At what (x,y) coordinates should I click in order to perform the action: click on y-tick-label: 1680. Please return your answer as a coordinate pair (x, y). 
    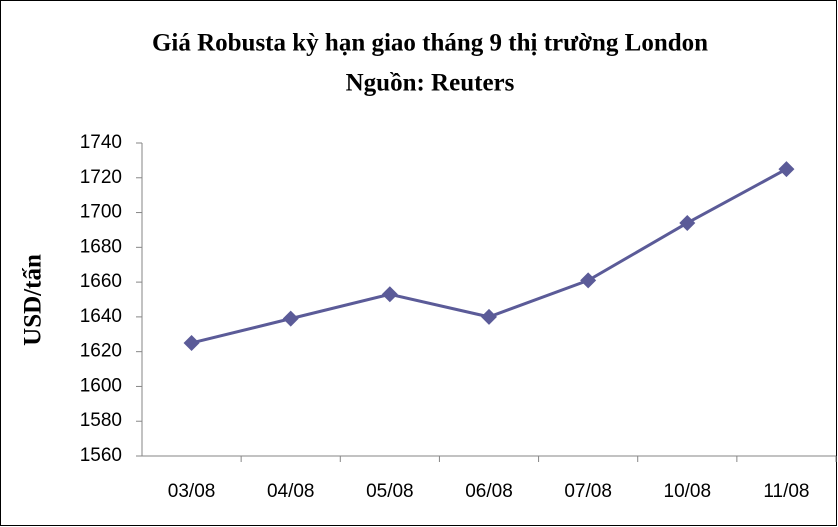
    Looking at the image, I should click on (101, 246).